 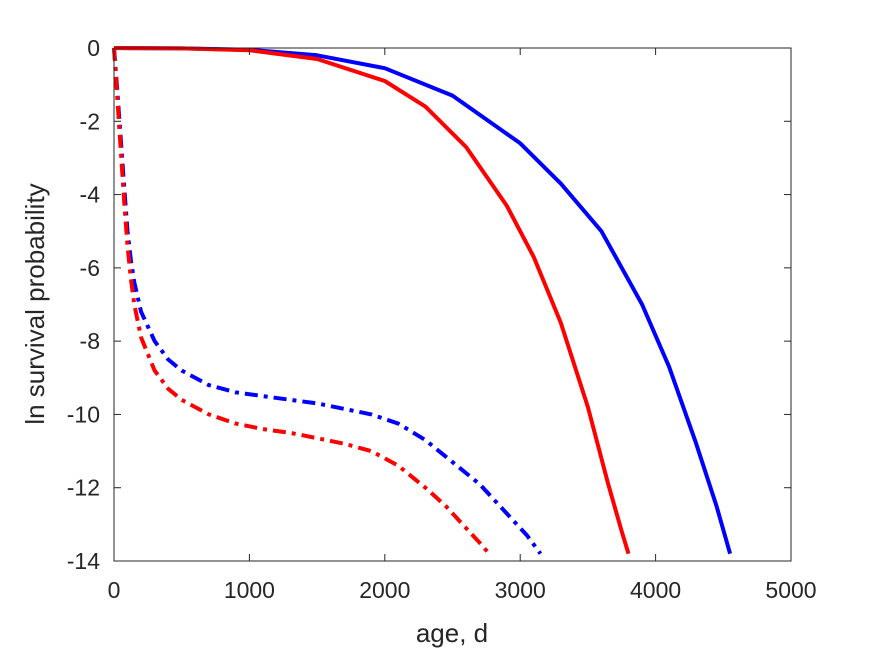 I want to click on x-tick-label: 5000, so click(x=790, y=590).